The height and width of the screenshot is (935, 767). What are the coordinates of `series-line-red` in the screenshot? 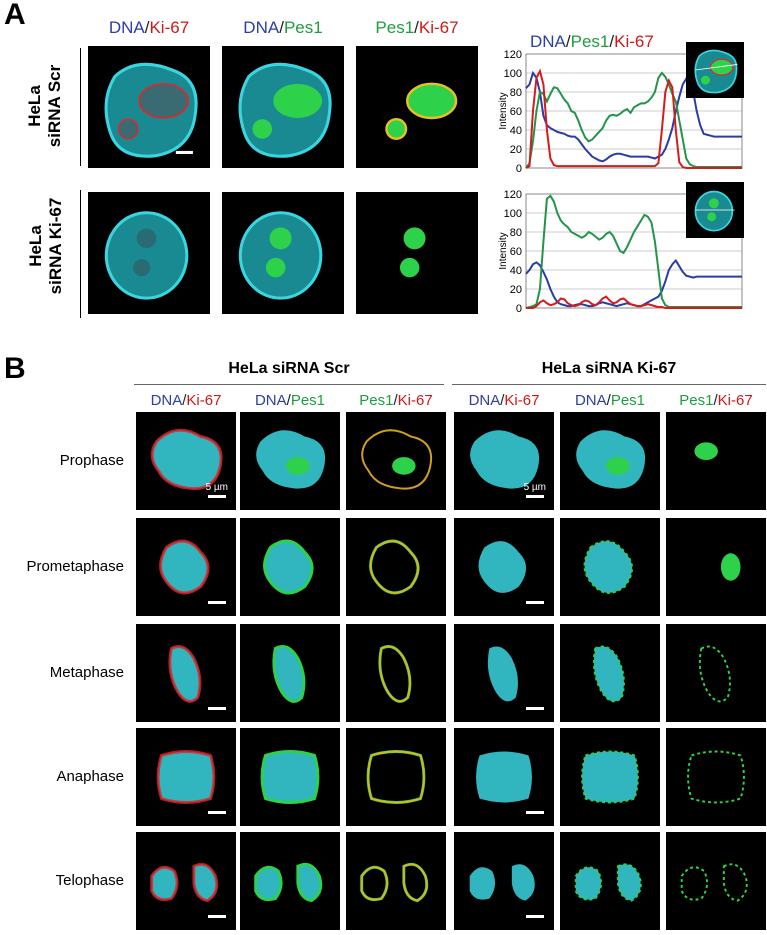 It's located at (633, 118).